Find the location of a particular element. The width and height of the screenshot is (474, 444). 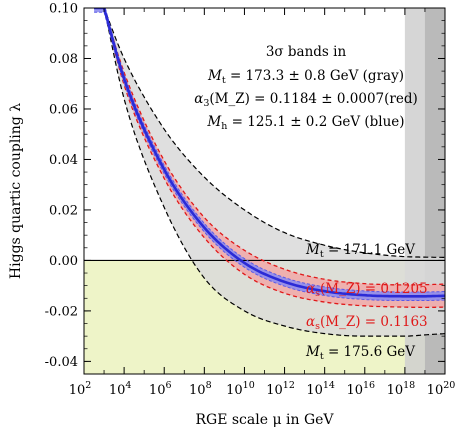

label-as-high: αs(M_Z) = 0.1205 is located at coordinates (367, 290).